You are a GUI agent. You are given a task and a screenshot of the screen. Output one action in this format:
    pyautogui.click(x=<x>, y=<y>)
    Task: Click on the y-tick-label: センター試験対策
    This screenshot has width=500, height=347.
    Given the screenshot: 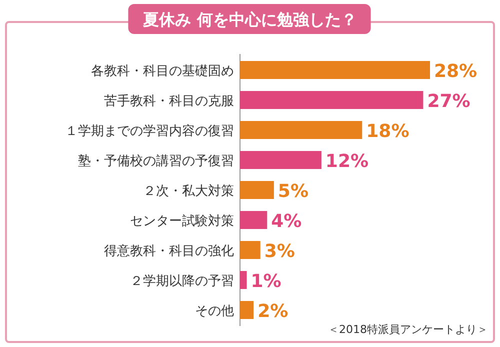 What is the action you would take?
    pyautogui.click(x=182, y=221)
    